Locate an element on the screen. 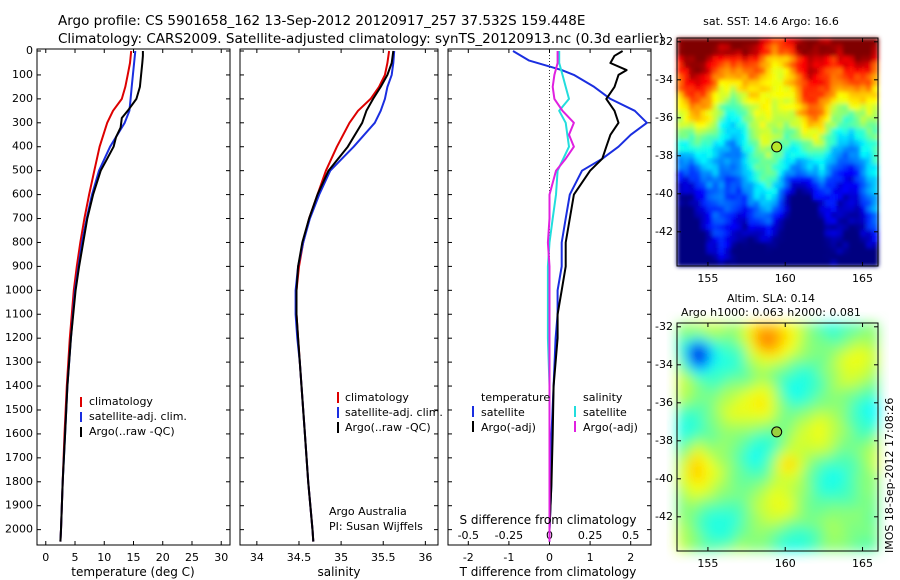 The width and height of the screenshot is (900, 580). depth-tick-label: 1200 is located at coordinates (19, 337).